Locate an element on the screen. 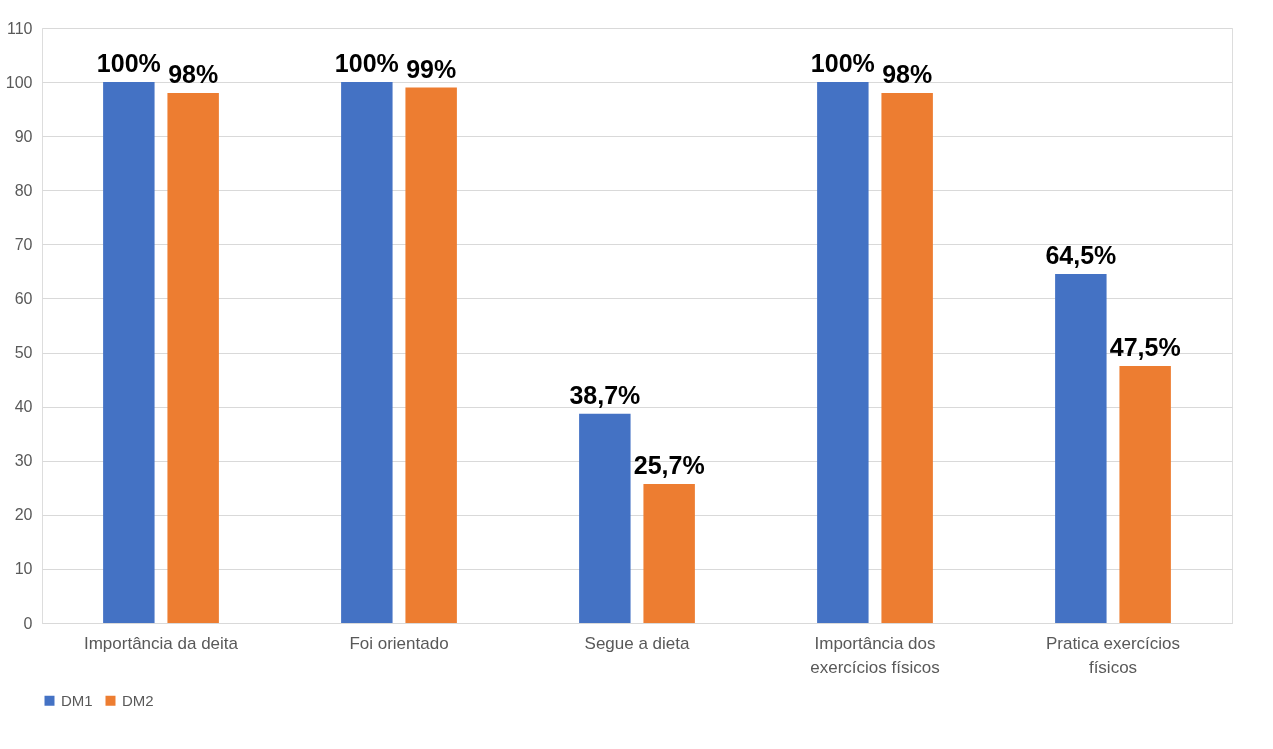 The height and width of the screenshot is (749, 1273). x-tick-label: Importância da deita is located at coordinates (161, 643).